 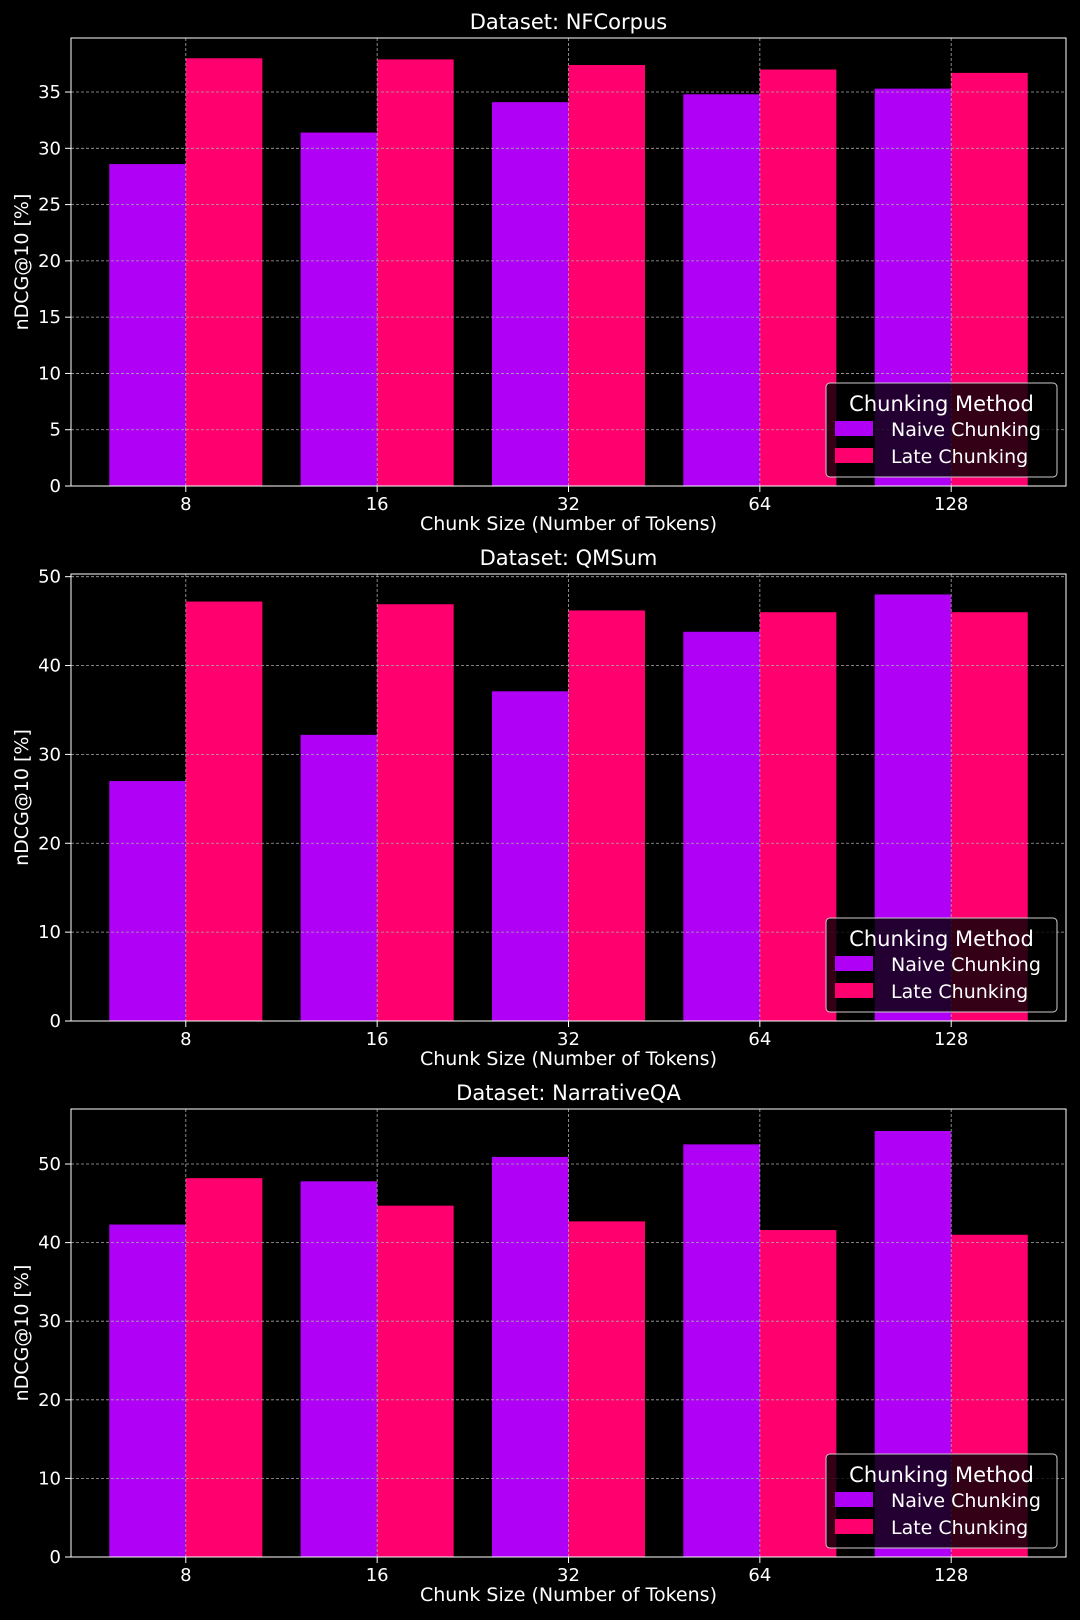 I want to click on y-tick-label: 15, so click(x=49, y=317).